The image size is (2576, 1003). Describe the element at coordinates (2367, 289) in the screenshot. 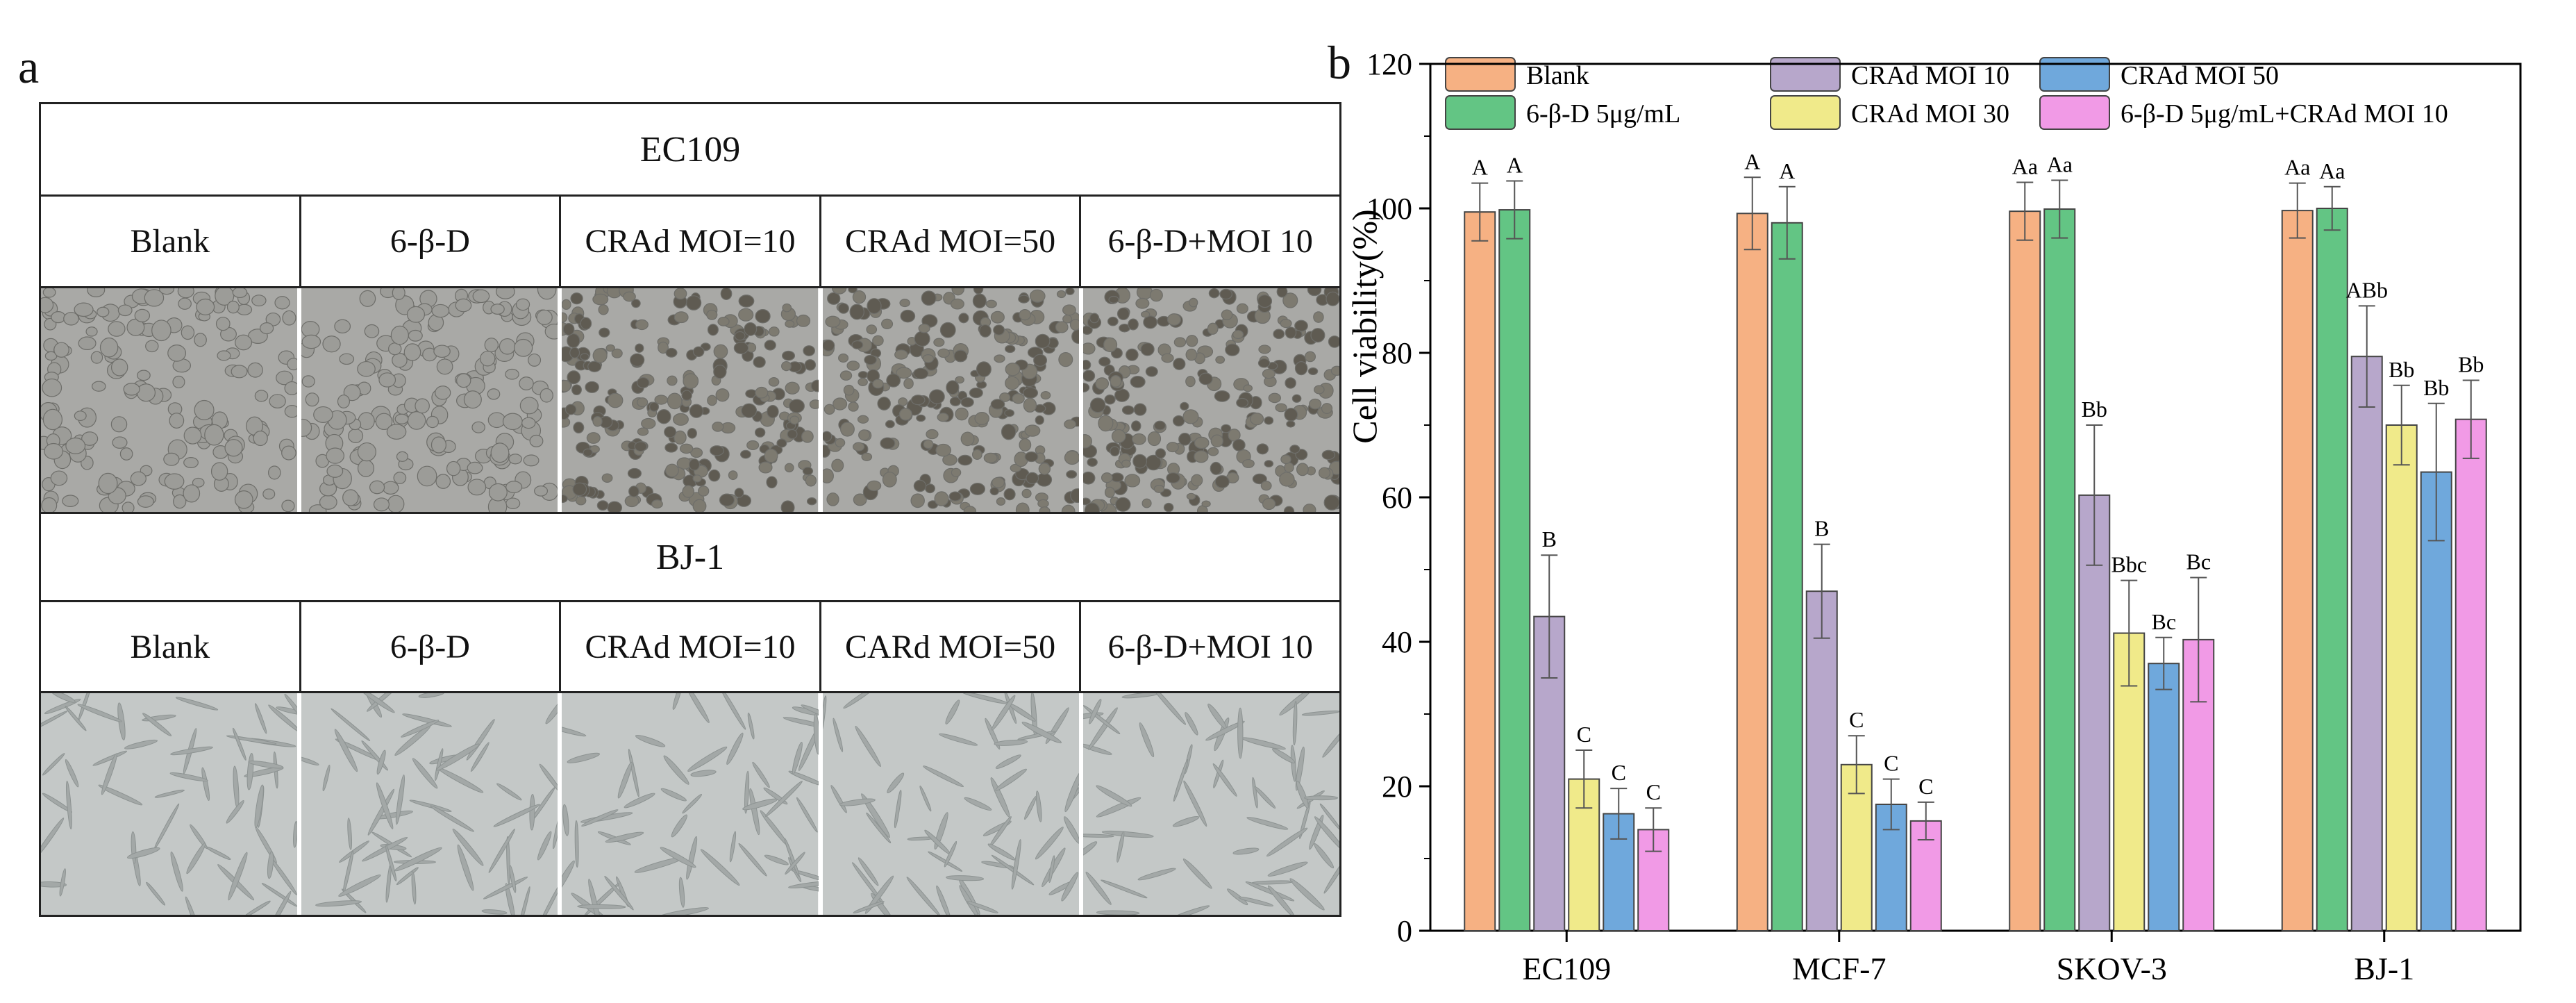

I see `significance-label: ABb` at that location.